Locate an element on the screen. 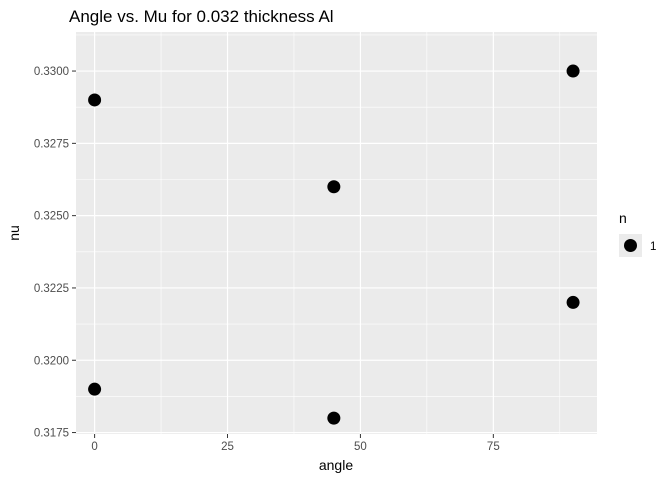  x-axis-title: angle is located at coordinates (336, 465).